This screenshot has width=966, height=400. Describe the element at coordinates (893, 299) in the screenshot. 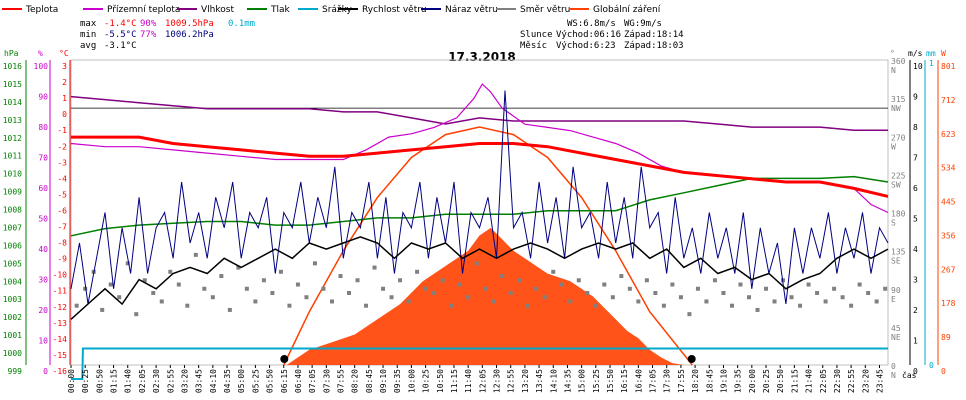

I see `dir-tick-name: E` at that location.